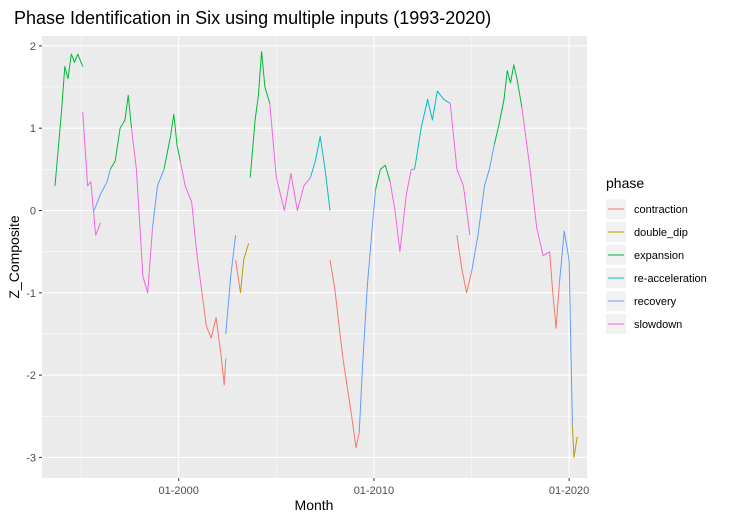 The width and height of the screenshot is (735, 520). I want to click on x-axis-label: Month, so click(314, 505).